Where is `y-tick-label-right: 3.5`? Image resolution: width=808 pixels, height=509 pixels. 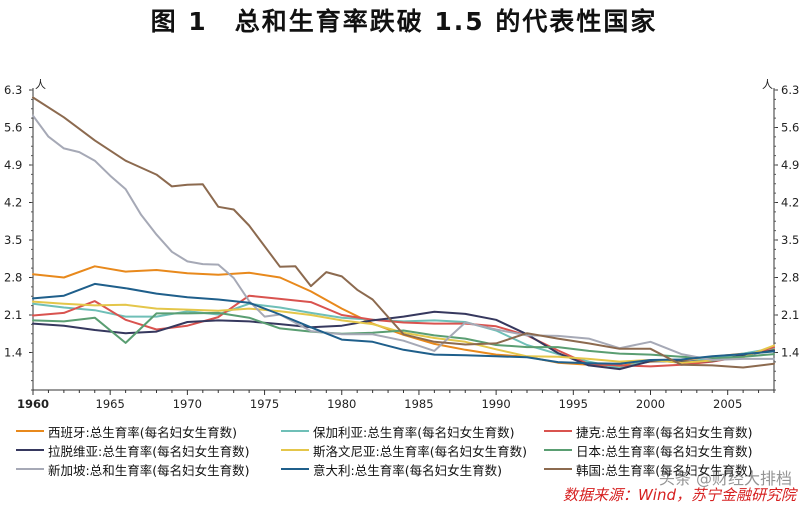
y-tick-label-right: 3.5 is located at coordinates (790, 240).